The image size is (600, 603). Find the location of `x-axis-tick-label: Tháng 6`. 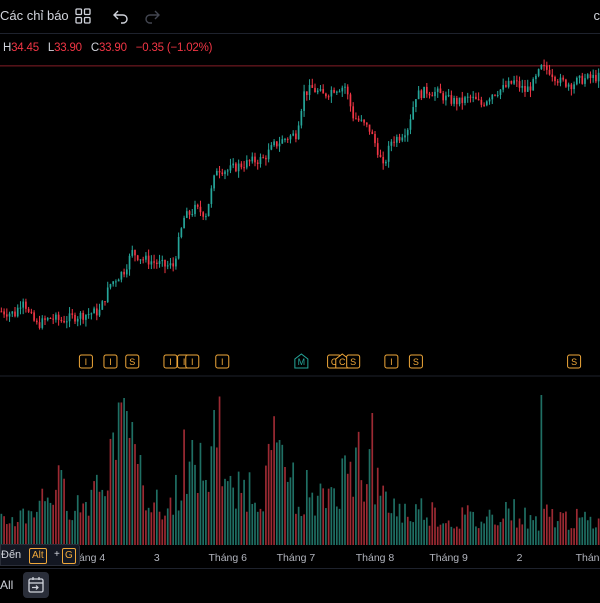

x-axis-tick-label: Tháng 6 is located at coordinates (227, 558).